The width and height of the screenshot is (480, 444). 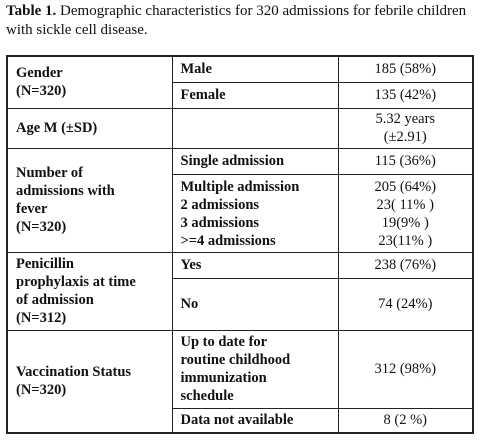 I want to click on multiple-label: 3 admissions, so click(x=220, y=222).